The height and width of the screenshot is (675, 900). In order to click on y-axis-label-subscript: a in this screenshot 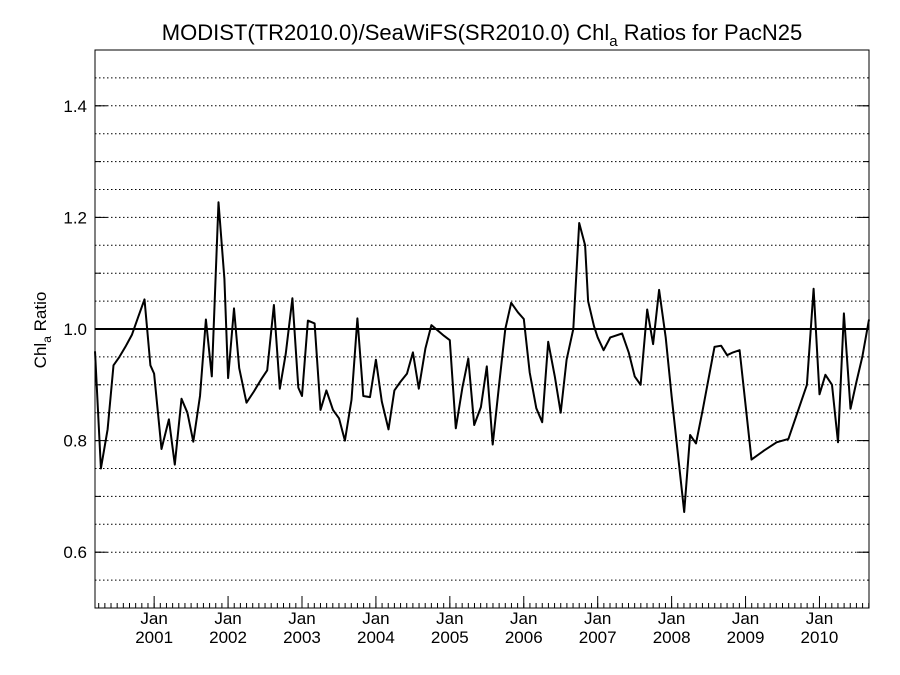, I will do `click(47, 339)`.